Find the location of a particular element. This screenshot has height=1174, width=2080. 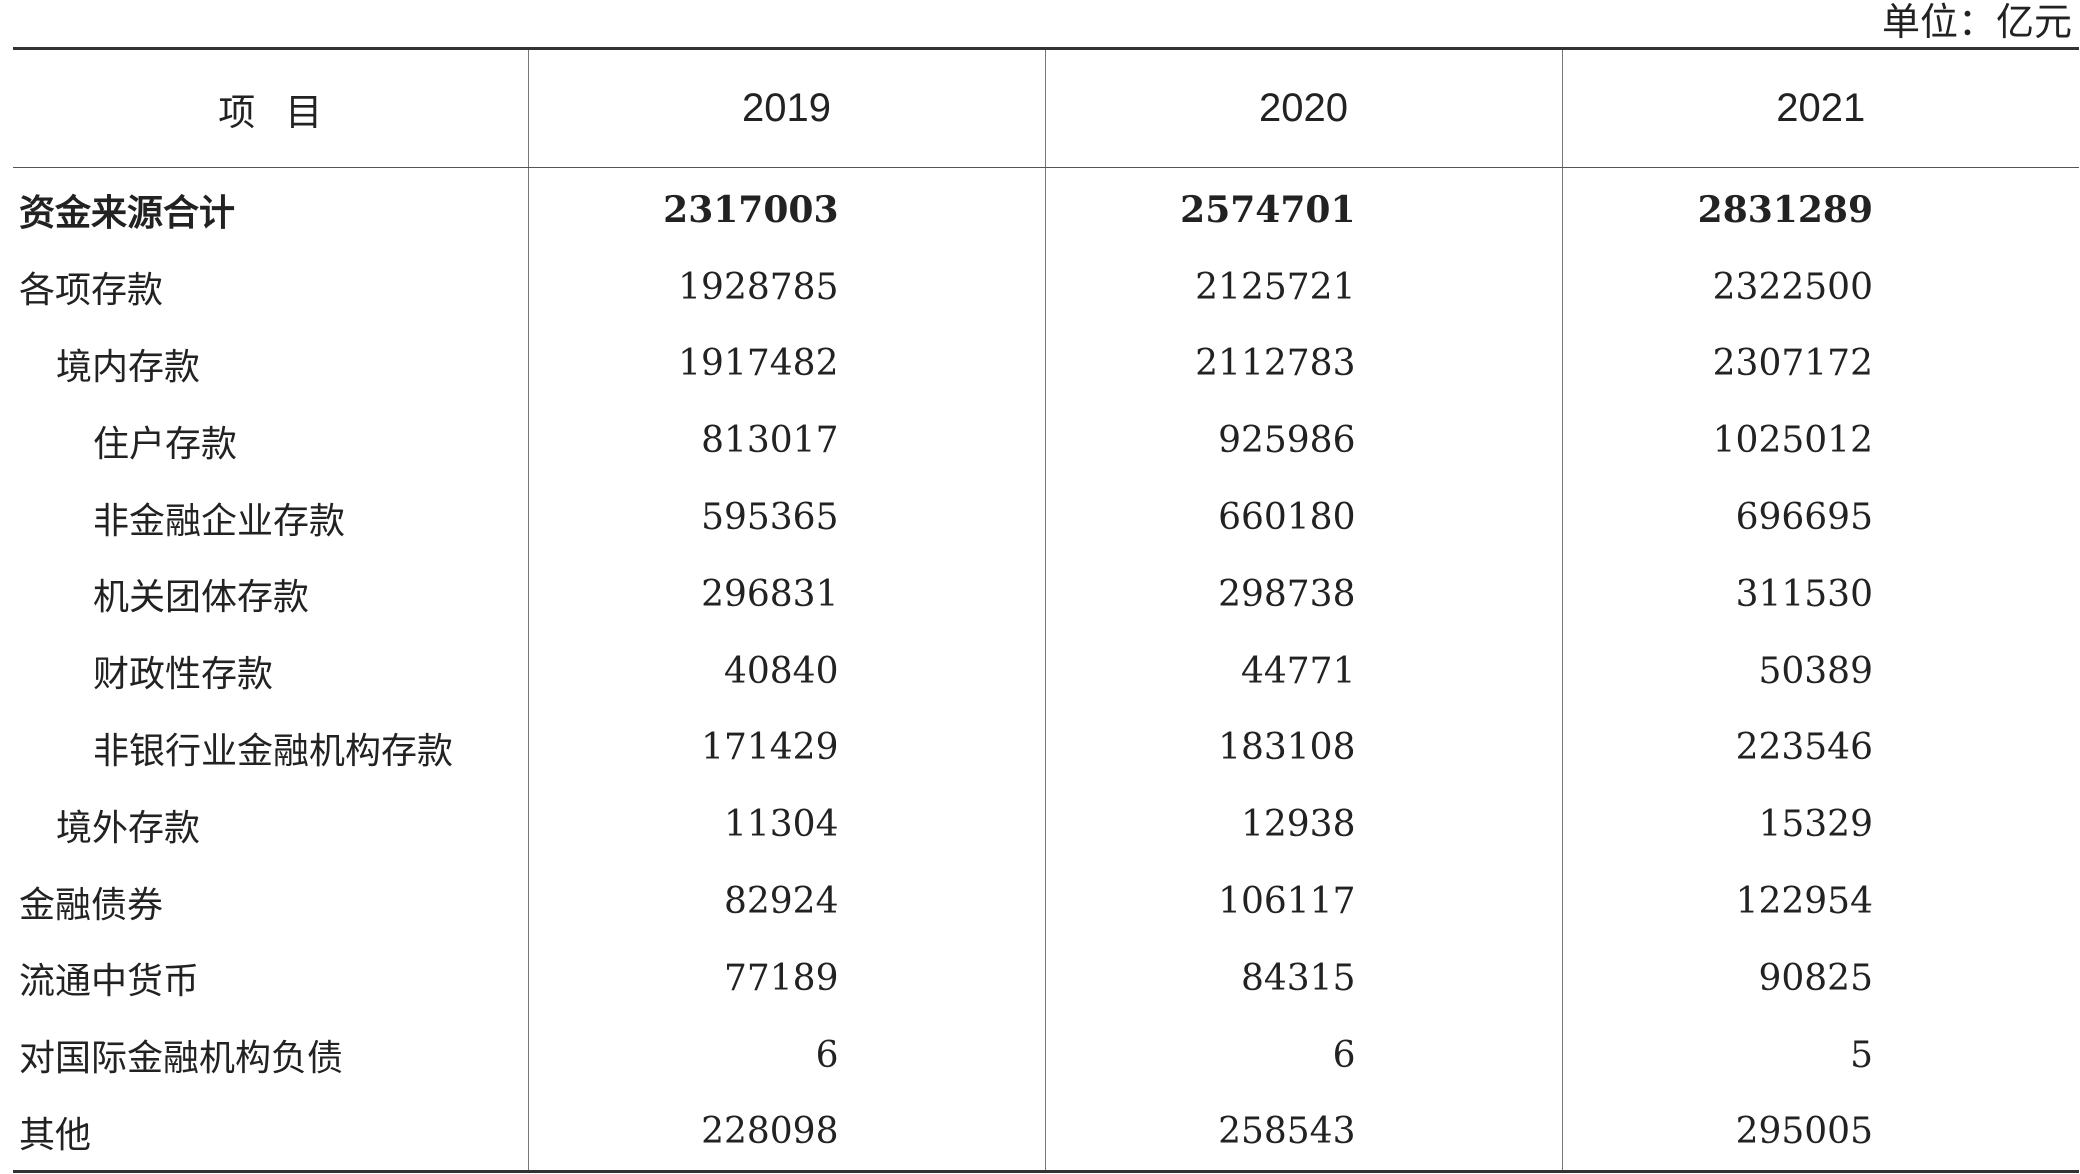

cell-2021: 696695 is located at coordinates (1820, 517).